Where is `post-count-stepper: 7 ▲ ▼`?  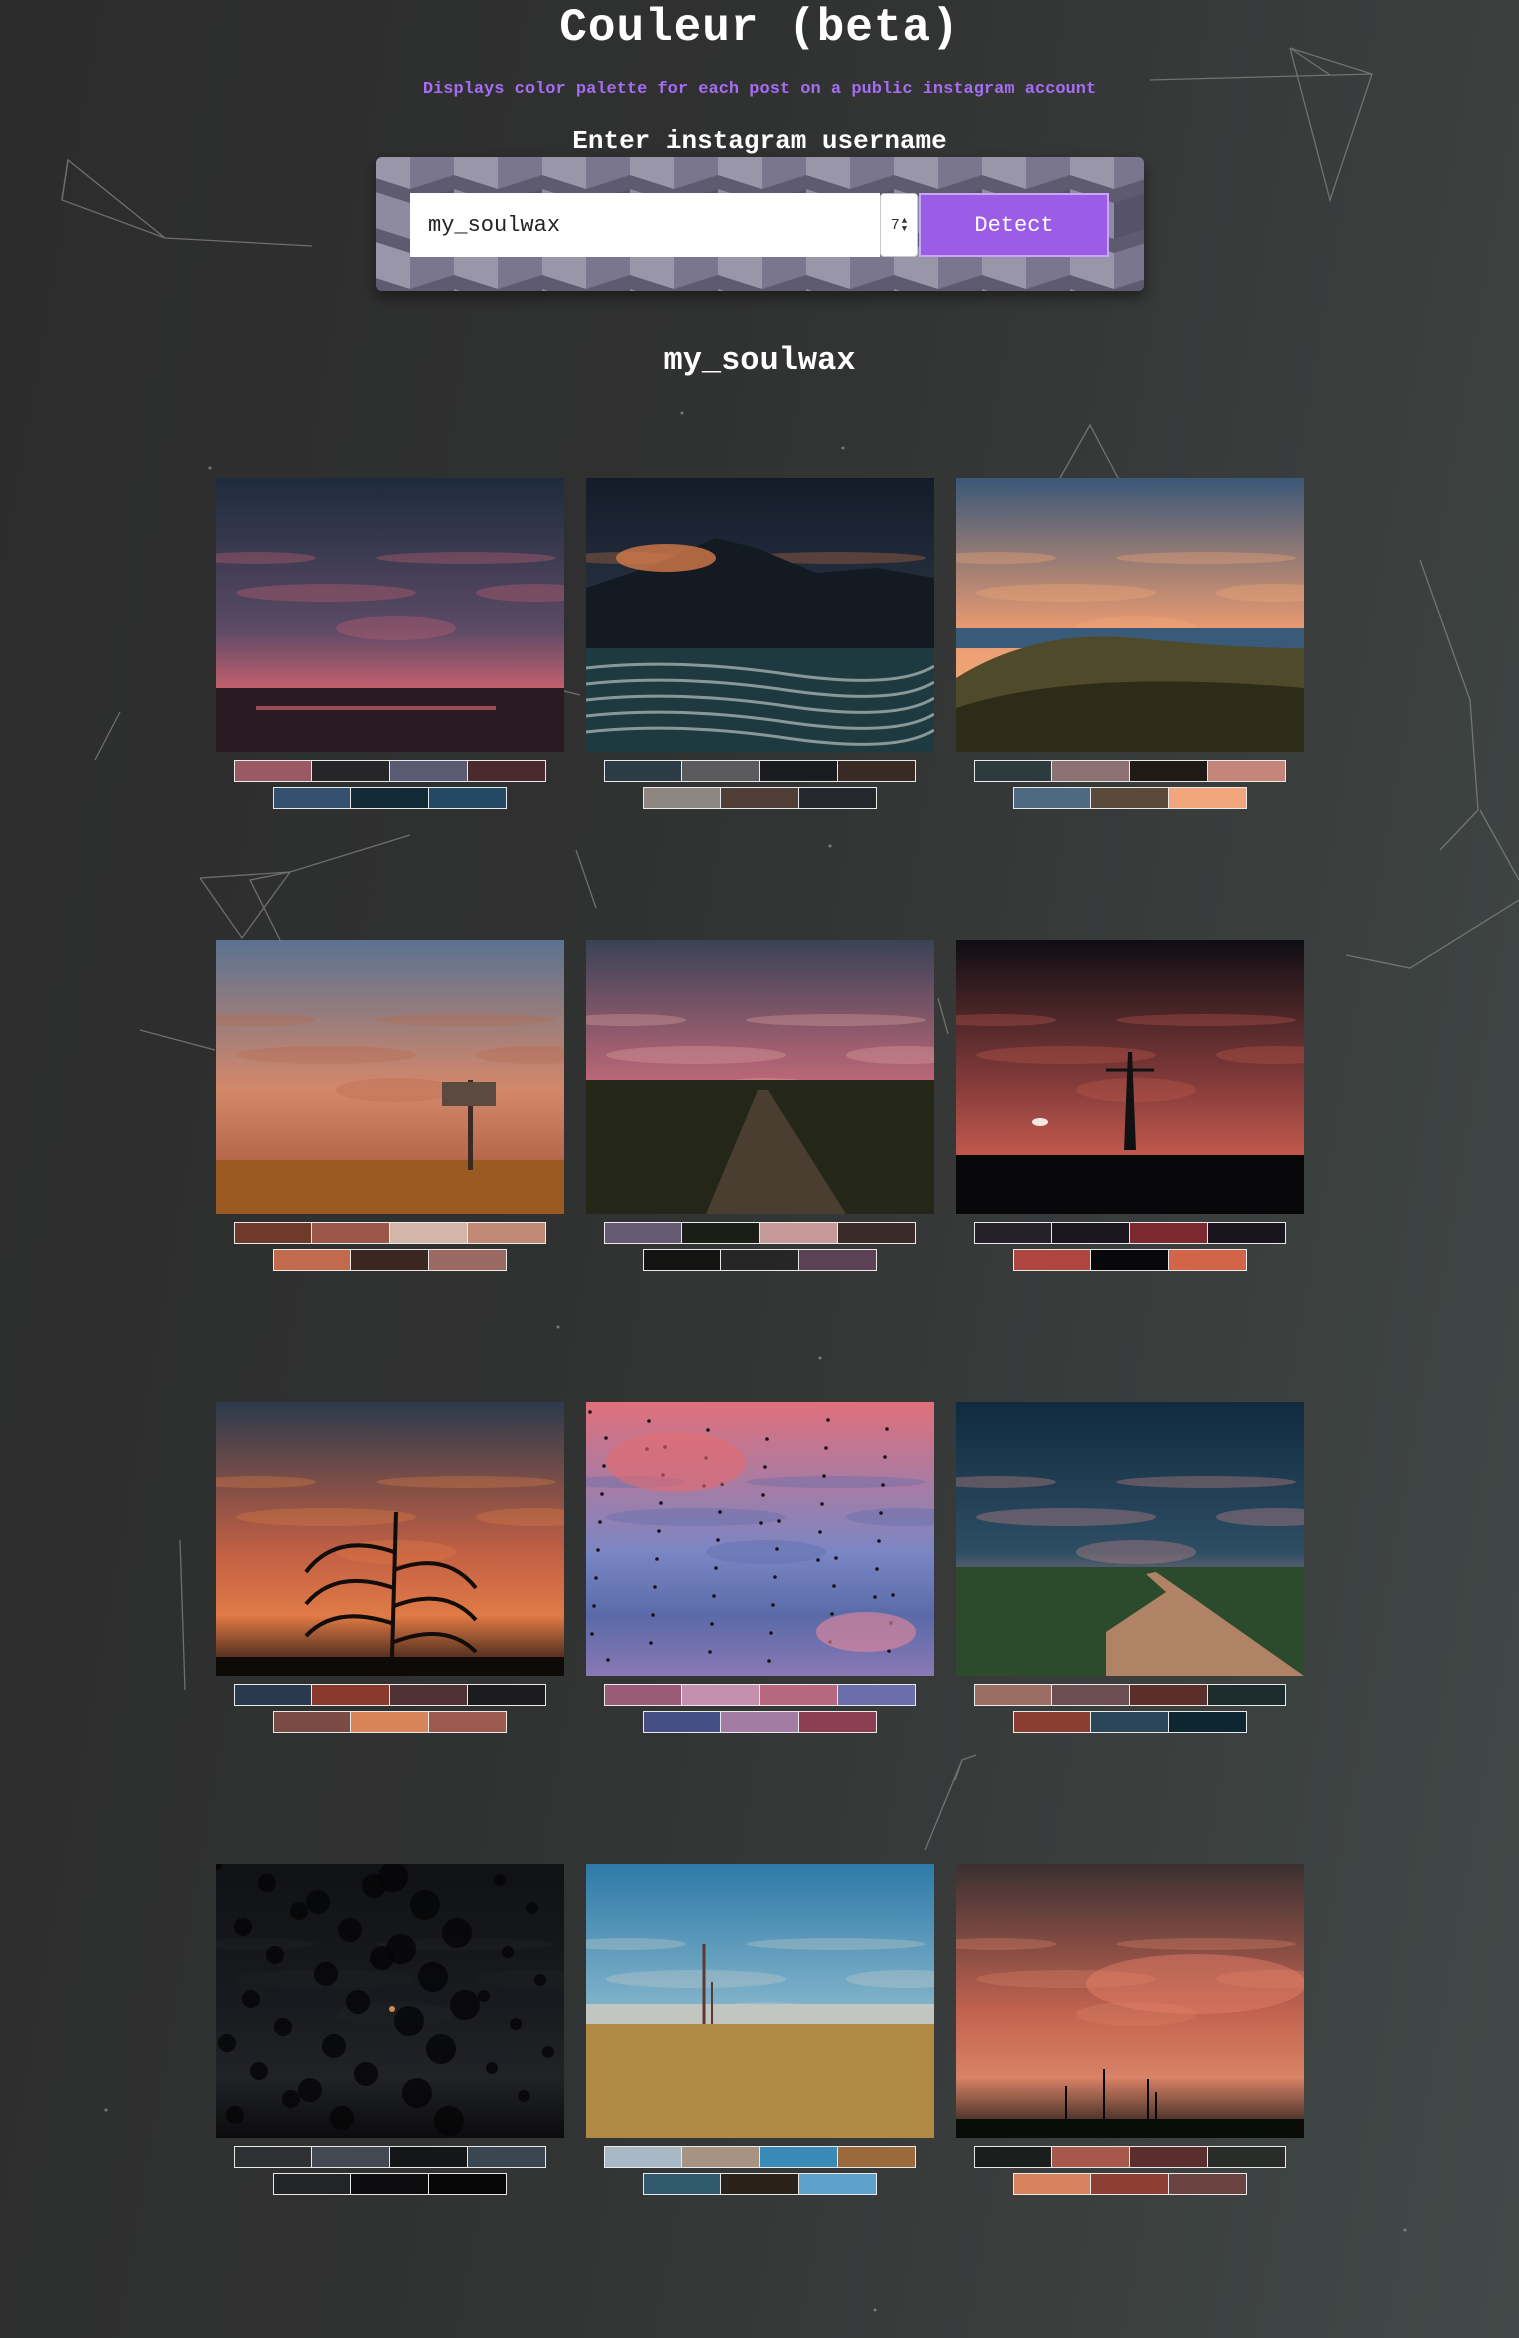
post-count-stepper: 7 ▲ ▼ is located at coordinates (899, 225).